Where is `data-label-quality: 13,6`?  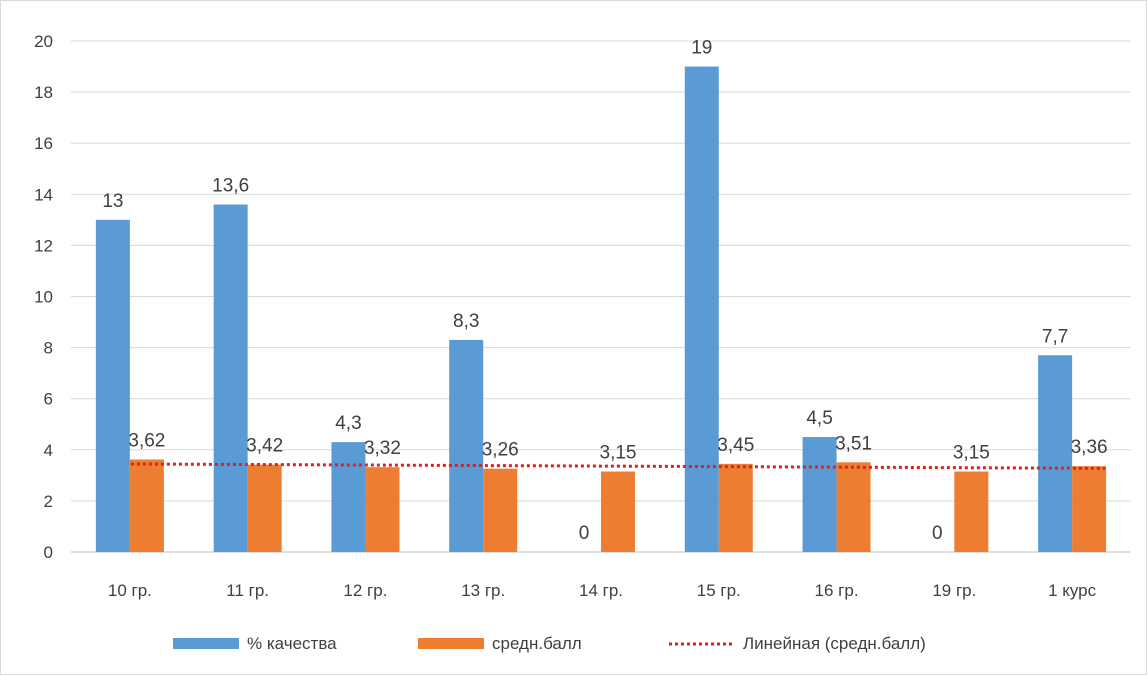
data-label-quality: 13,6 is located at coordinates (230, 186).